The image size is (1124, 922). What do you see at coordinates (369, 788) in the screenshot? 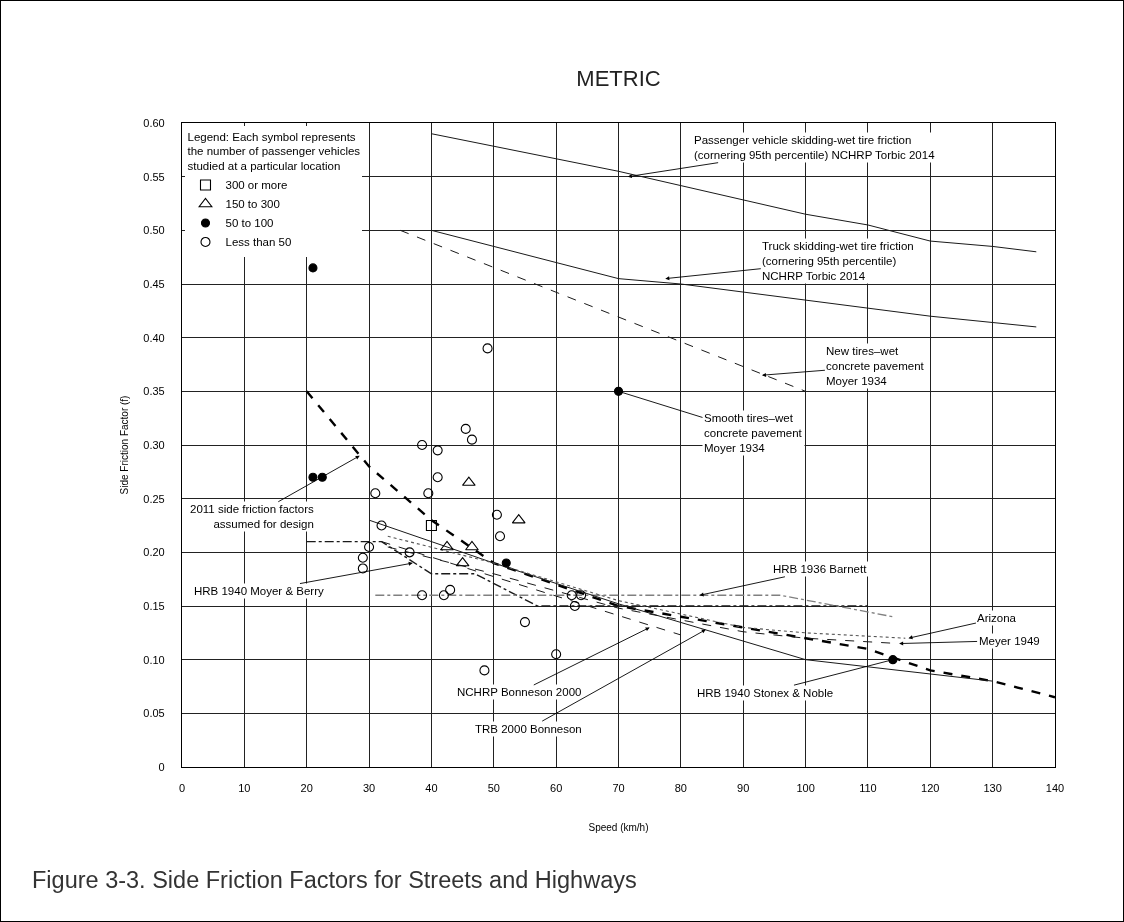
I see `x-tick-label: 30` at bounding box center [369, 788].